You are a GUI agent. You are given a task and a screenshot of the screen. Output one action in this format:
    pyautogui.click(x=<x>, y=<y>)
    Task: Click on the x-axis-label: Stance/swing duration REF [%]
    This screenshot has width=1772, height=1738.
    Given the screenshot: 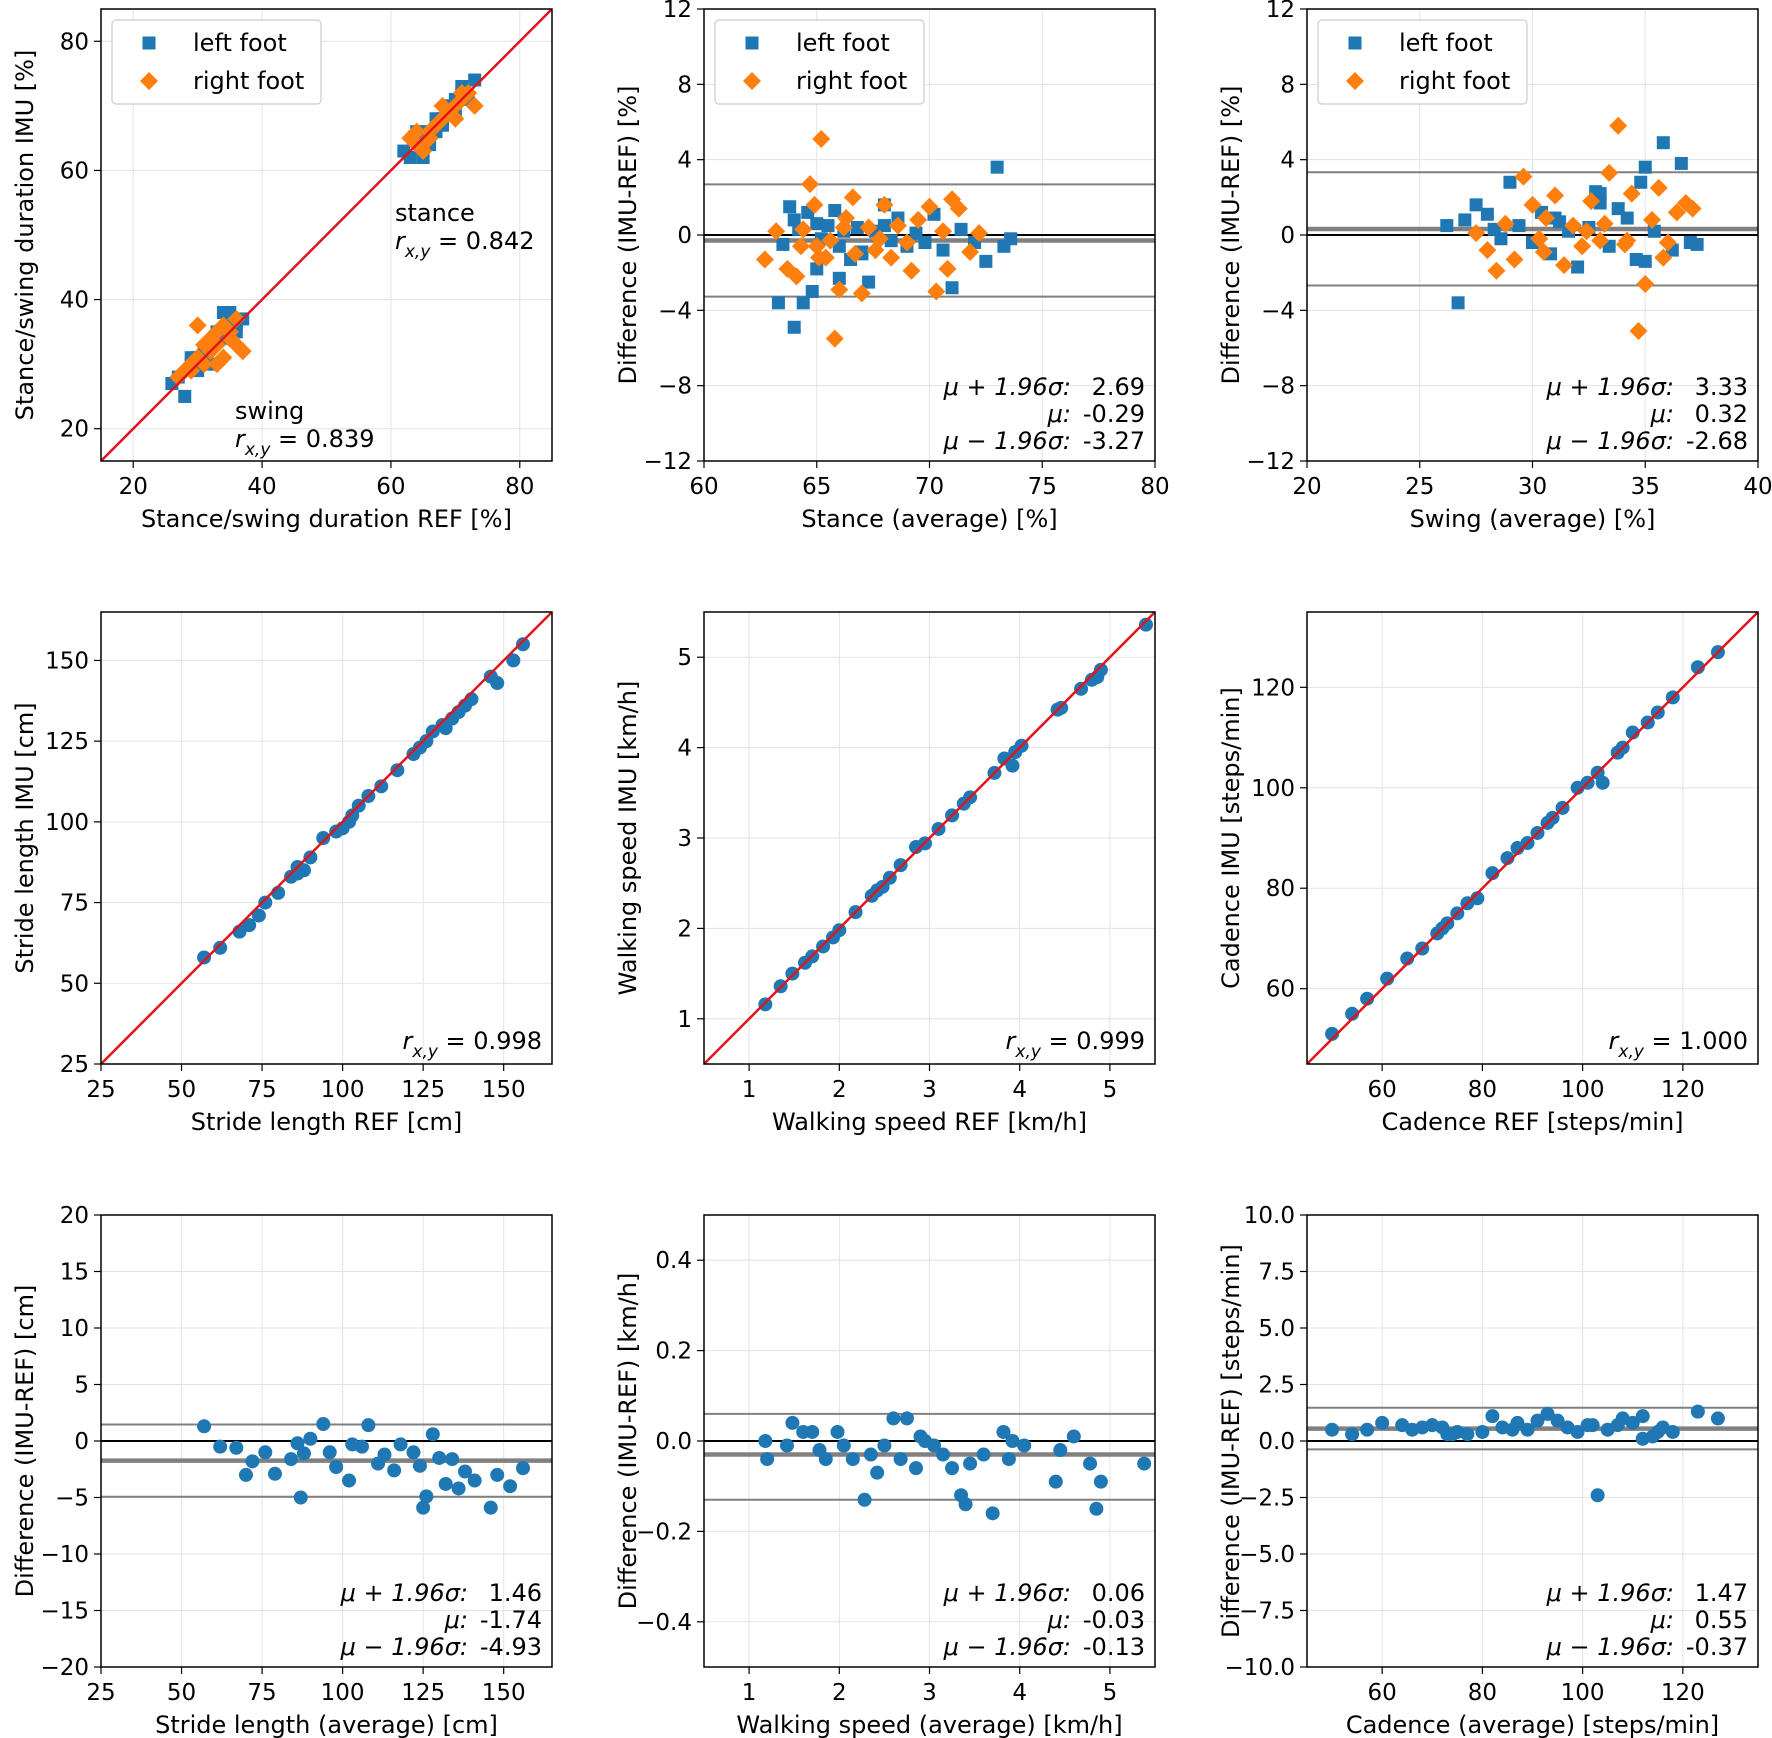 What is the action you would take?
    pyautogui.click(x=326, y=519)
    